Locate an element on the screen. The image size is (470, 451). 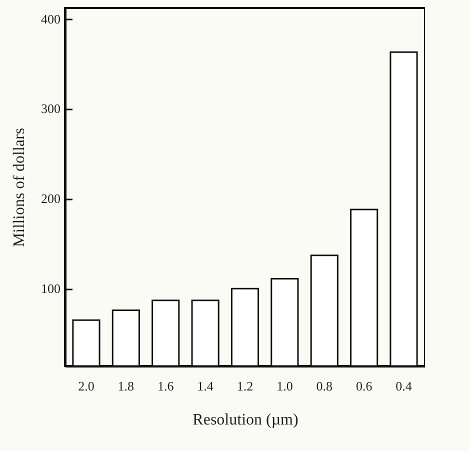
x-tick-label: 1.8 is located at coordinates (126, 386).